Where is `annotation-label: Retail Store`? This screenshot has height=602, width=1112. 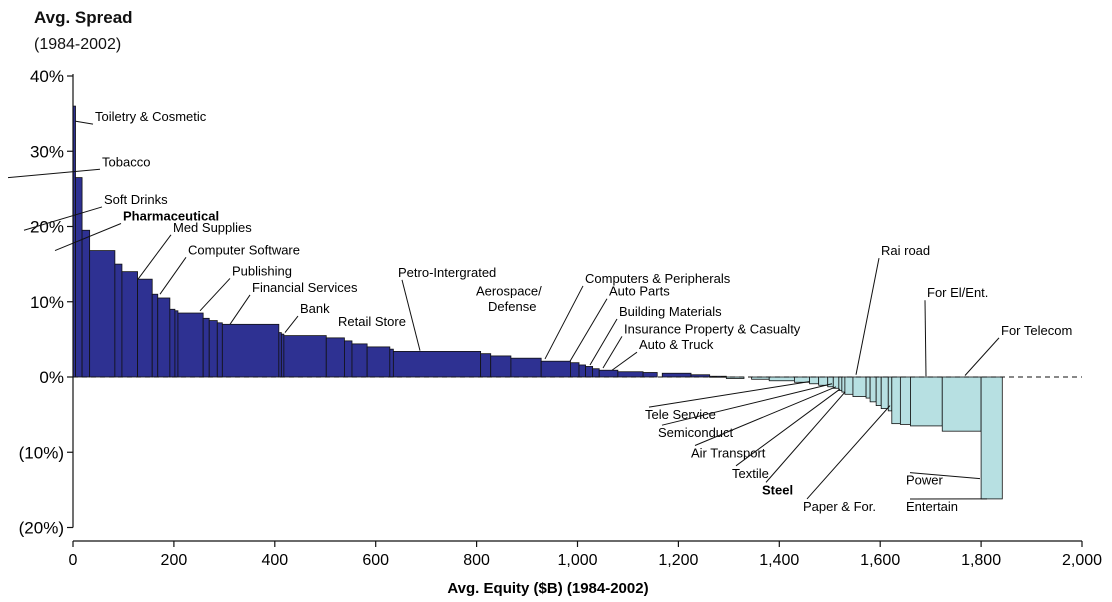
annotation-label: Retail Store is located at coordinates (372, 321).